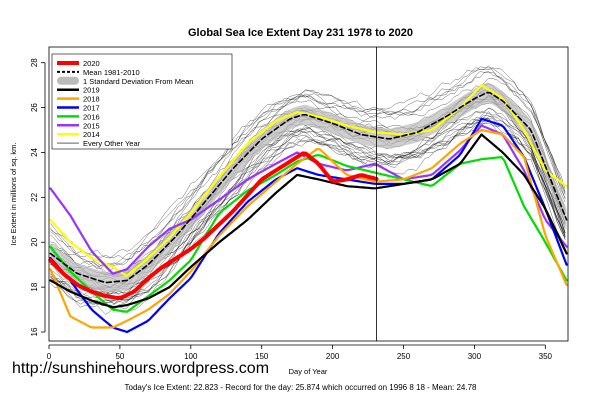 This screenshot has height=400, width=601. What do you see at coordinates (34, 196) in the screenshot?
I see `y-tick-label: 22` at bounding box center [34, 196].